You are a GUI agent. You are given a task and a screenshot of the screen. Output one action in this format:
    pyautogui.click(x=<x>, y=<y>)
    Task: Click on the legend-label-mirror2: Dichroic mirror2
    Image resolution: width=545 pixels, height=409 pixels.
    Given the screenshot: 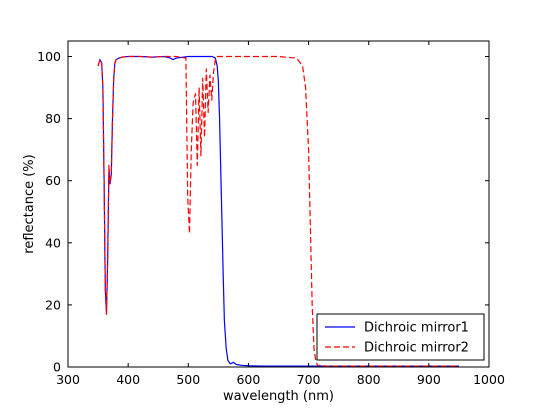 What is the action you would take?
    pyautogui.click(x=416, y=348)
    